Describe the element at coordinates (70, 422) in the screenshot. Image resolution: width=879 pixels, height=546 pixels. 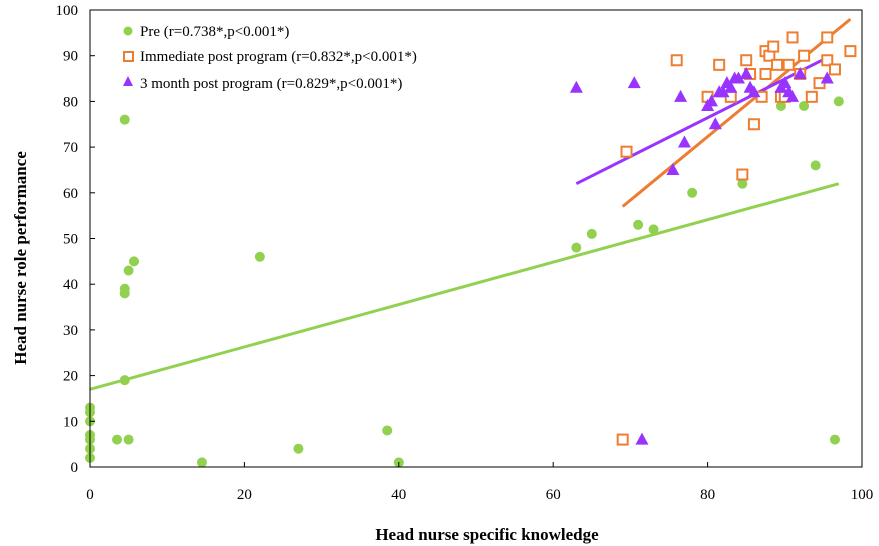
I see `y-tick-label: 10` at that location.